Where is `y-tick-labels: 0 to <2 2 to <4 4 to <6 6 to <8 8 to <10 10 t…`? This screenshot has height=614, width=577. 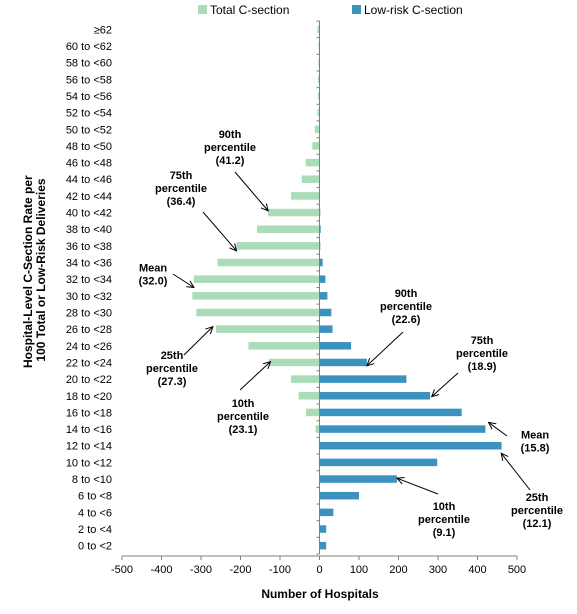 y-tick-labels: 0 to <2 2 to <4 4 to <6 6 to <8 8 to <10 10 t… is located at coordinates (89, 288).